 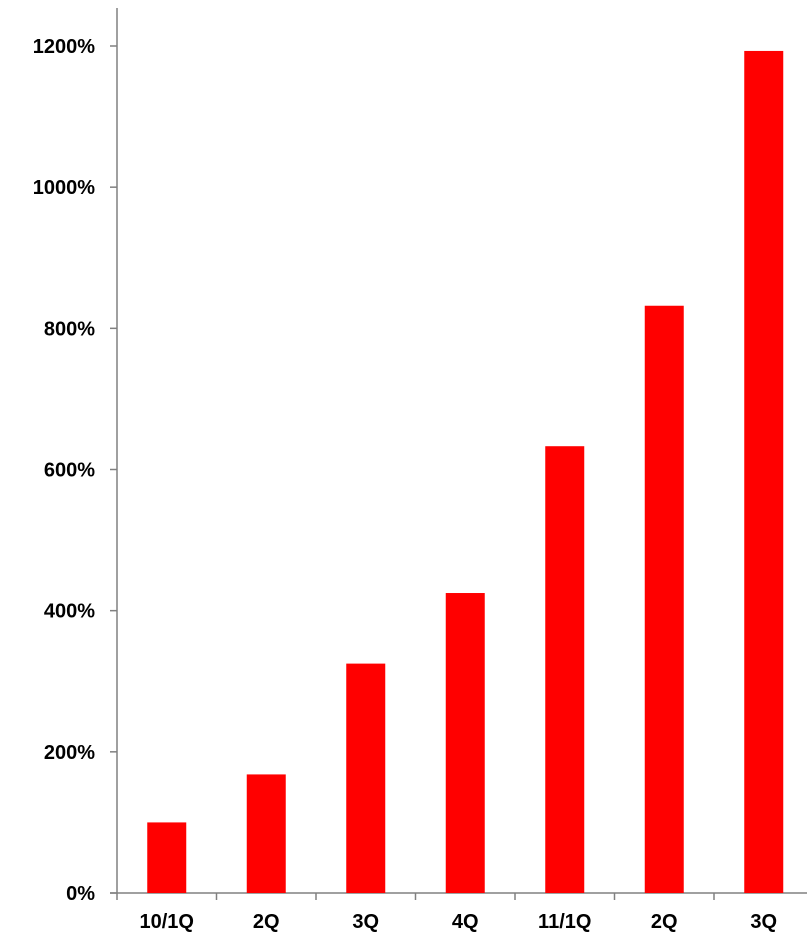 I want to click on x-tick-label: 11/1Q, so click(x=564, y=922).